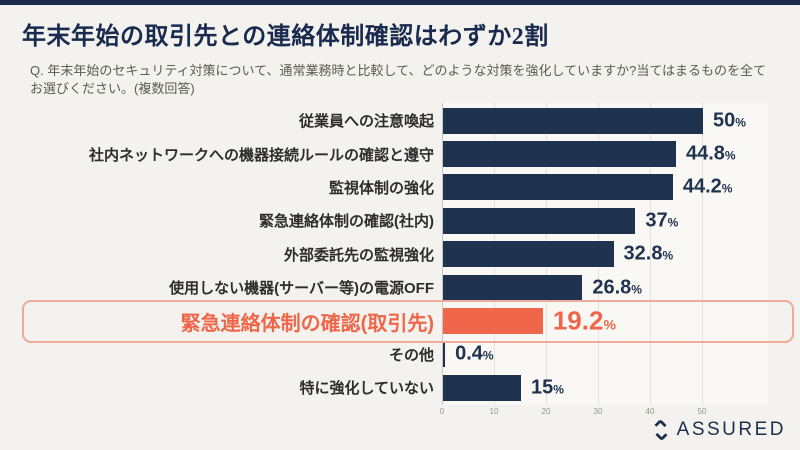  I want to click on category-label: 特に強化していない, so click(366, 389).